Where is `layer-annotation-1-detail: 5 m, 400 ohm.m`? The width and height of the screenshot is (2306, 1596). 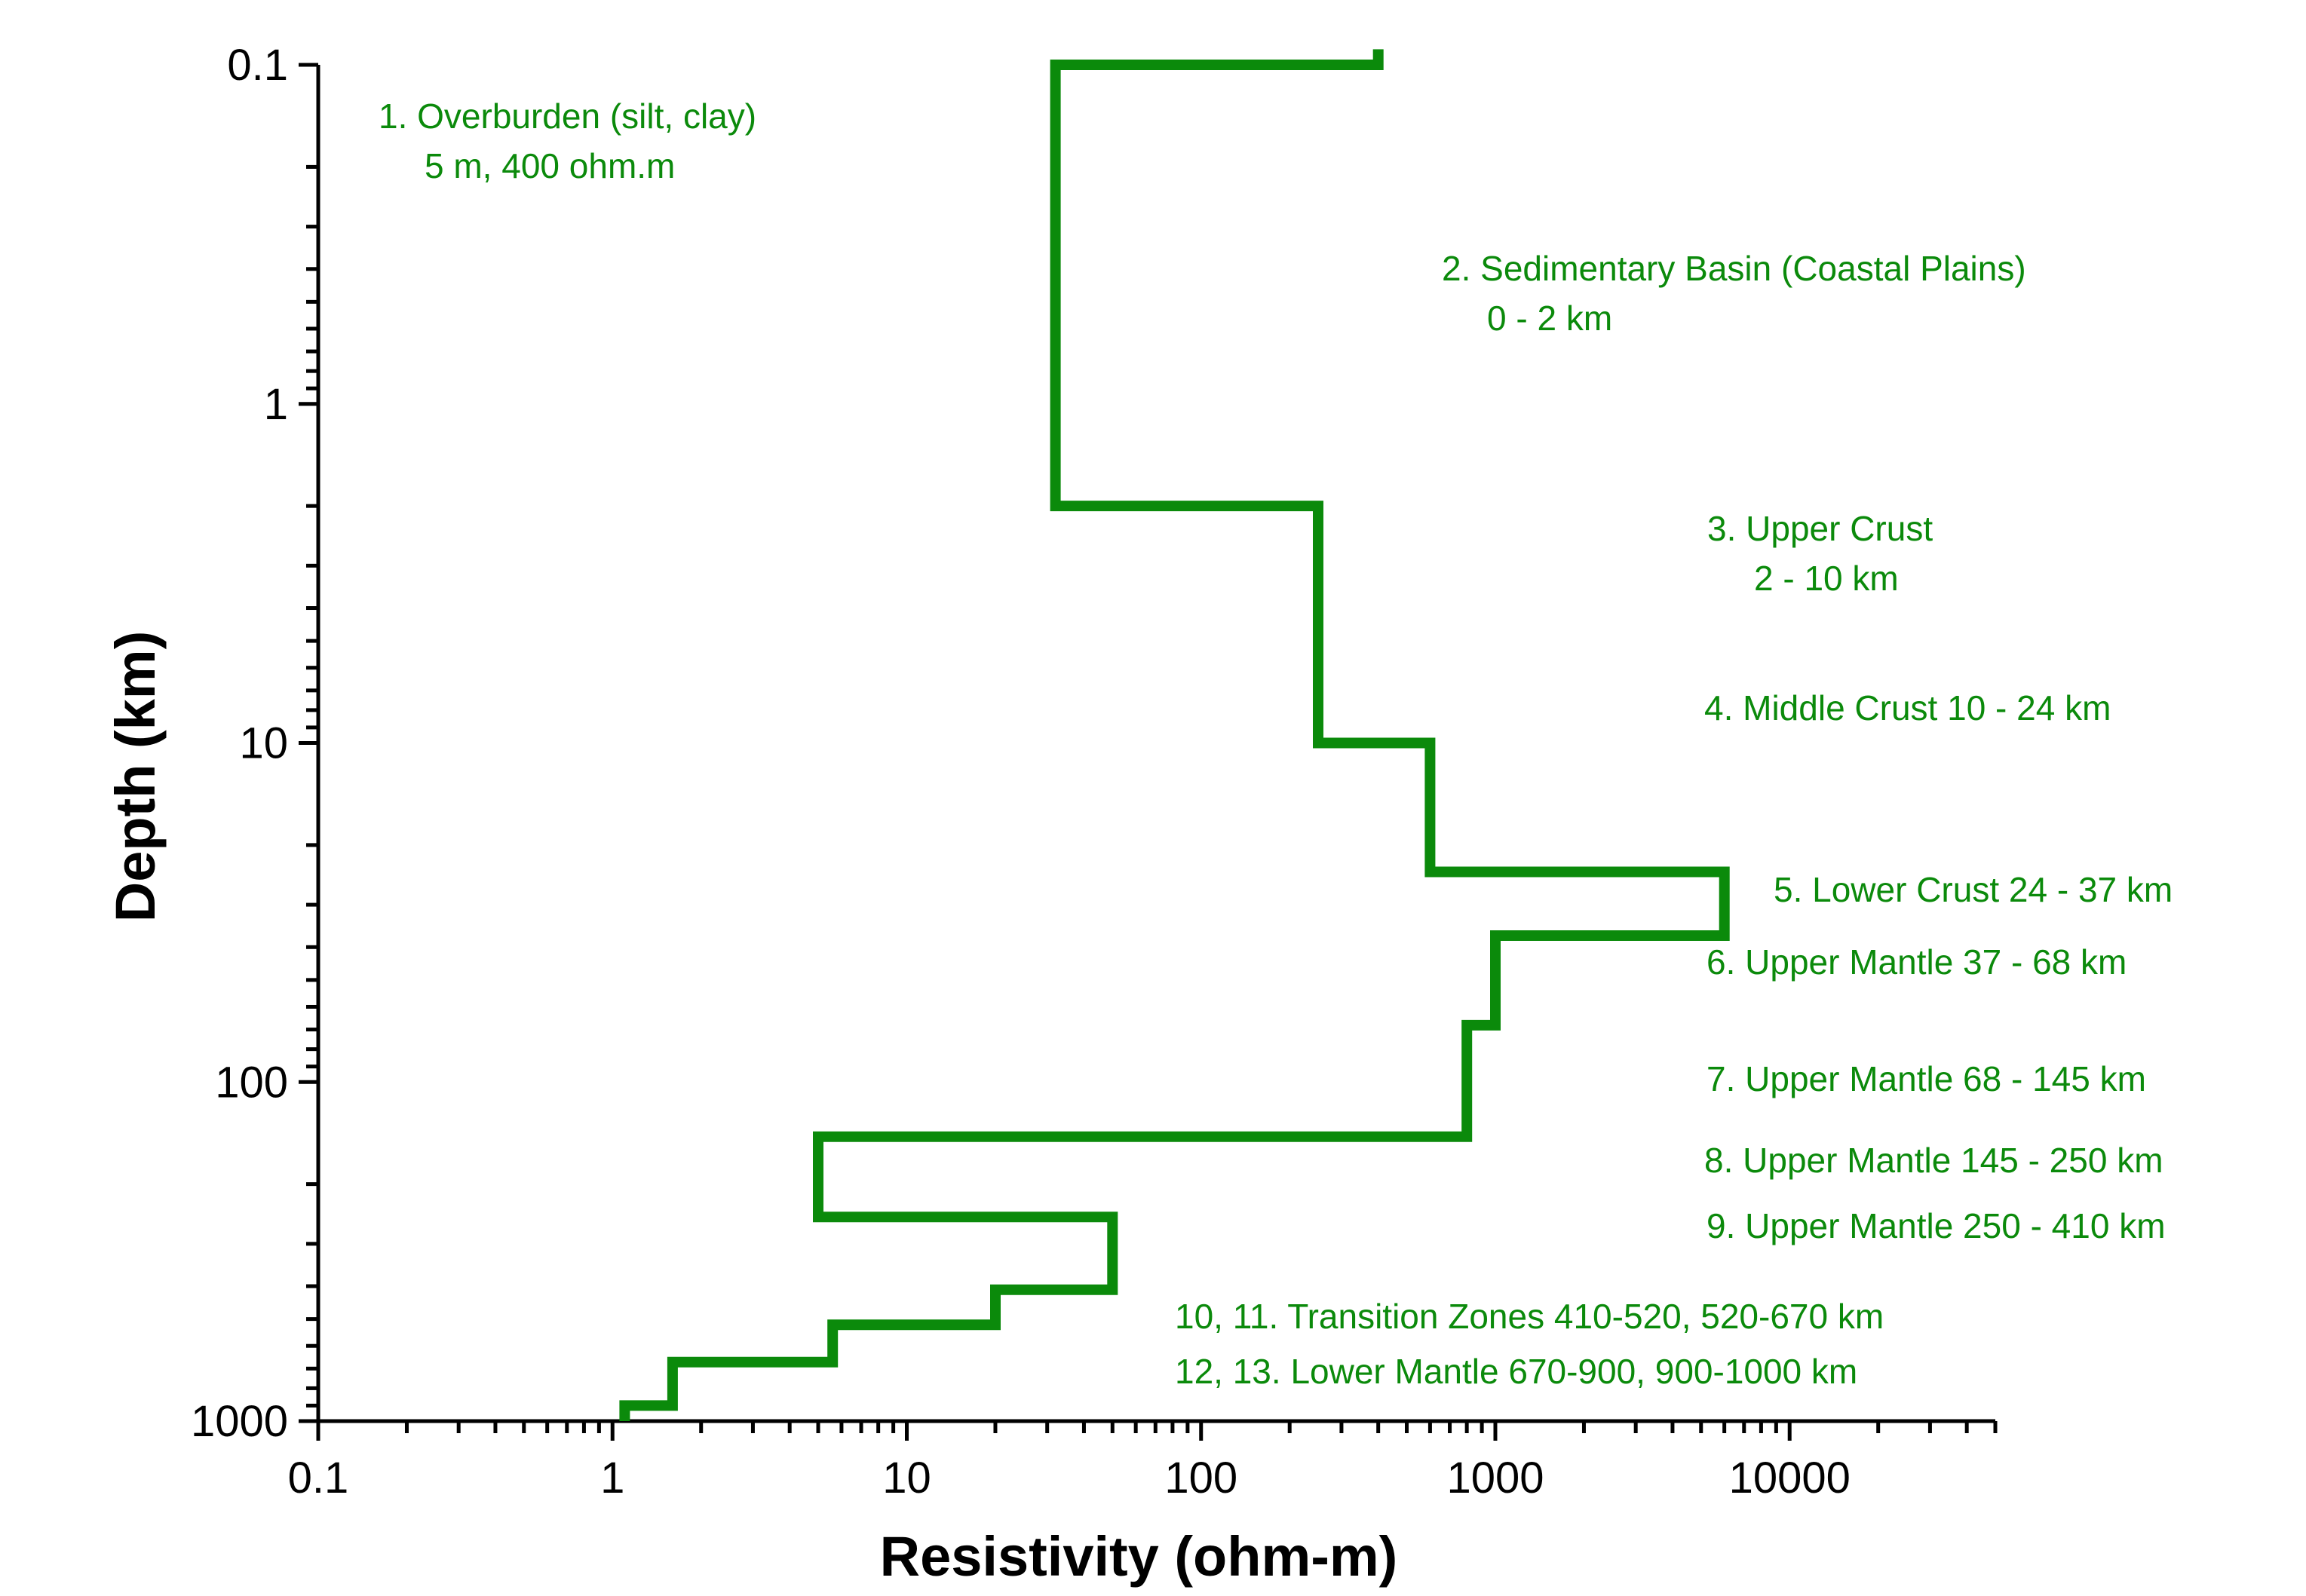
layer-annotation-1-detail: 5 m, 400 ohm.m is located at coordinates (550, 165).